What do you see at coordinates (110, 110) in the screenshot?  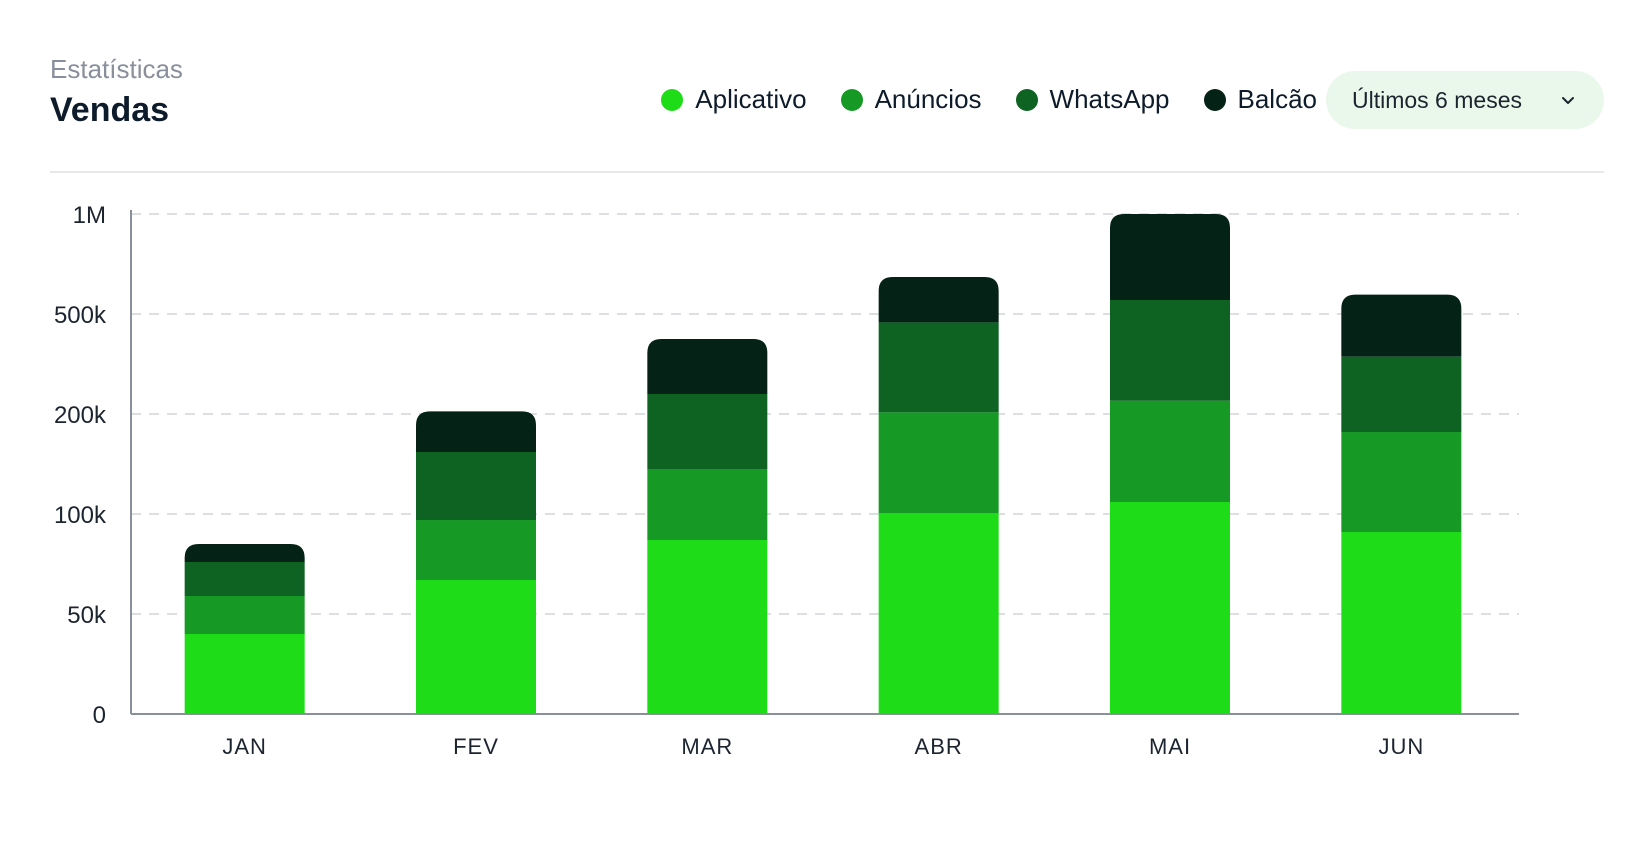 I see `chart-title: Vendas` at bounding box center [110, 110].